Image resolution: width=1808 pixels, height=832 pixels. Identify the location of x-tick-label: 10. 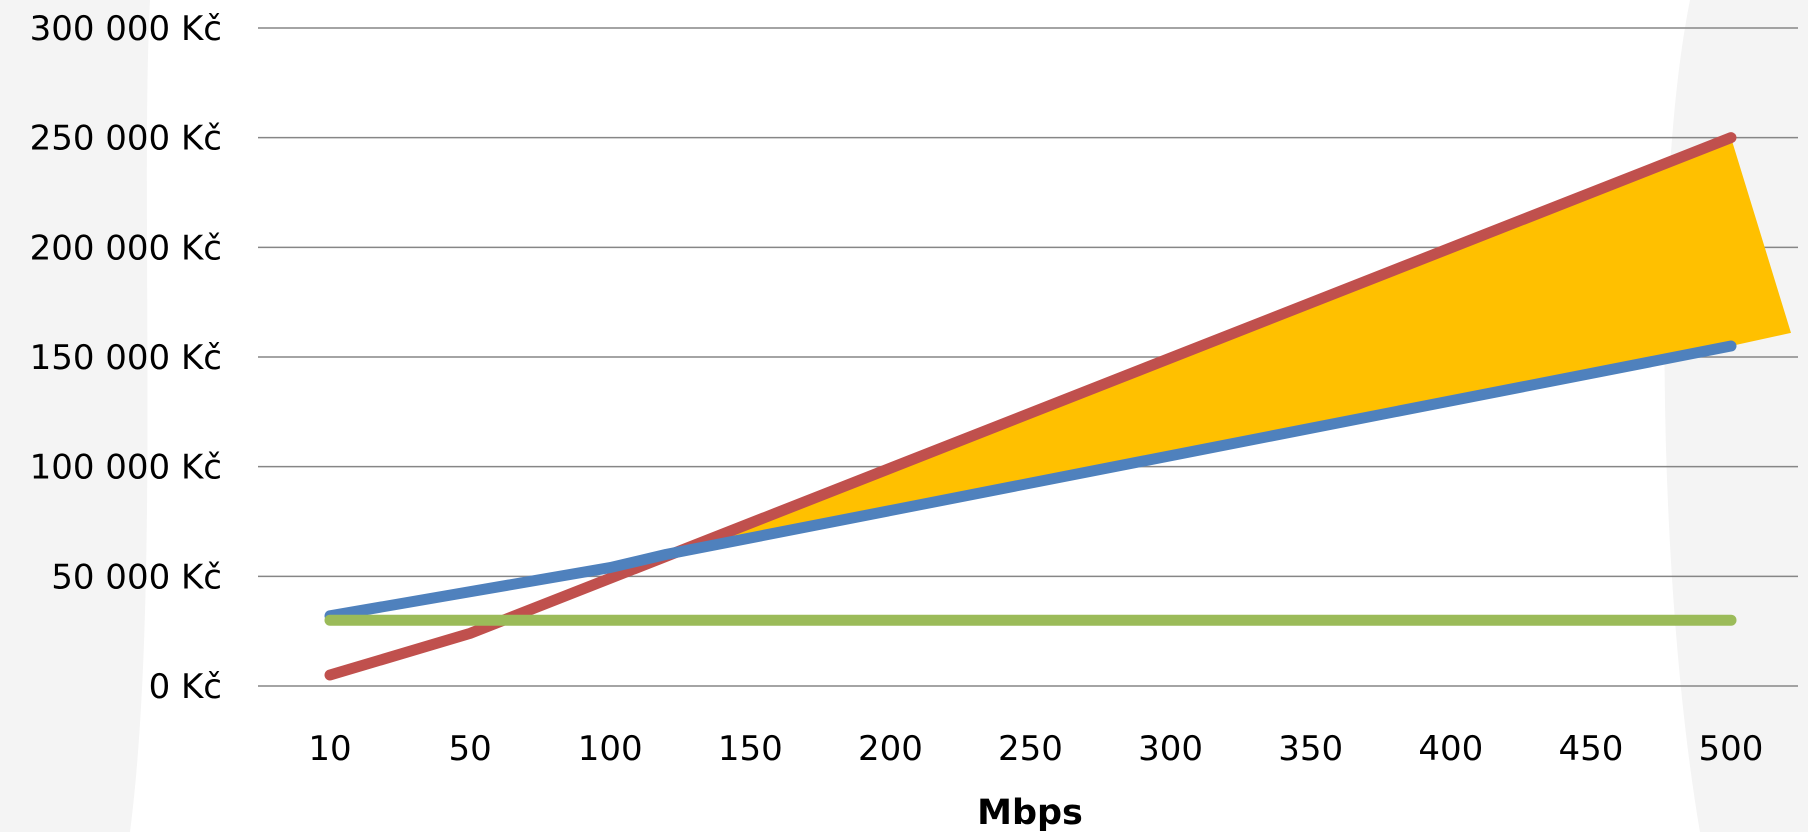
(329, 749).